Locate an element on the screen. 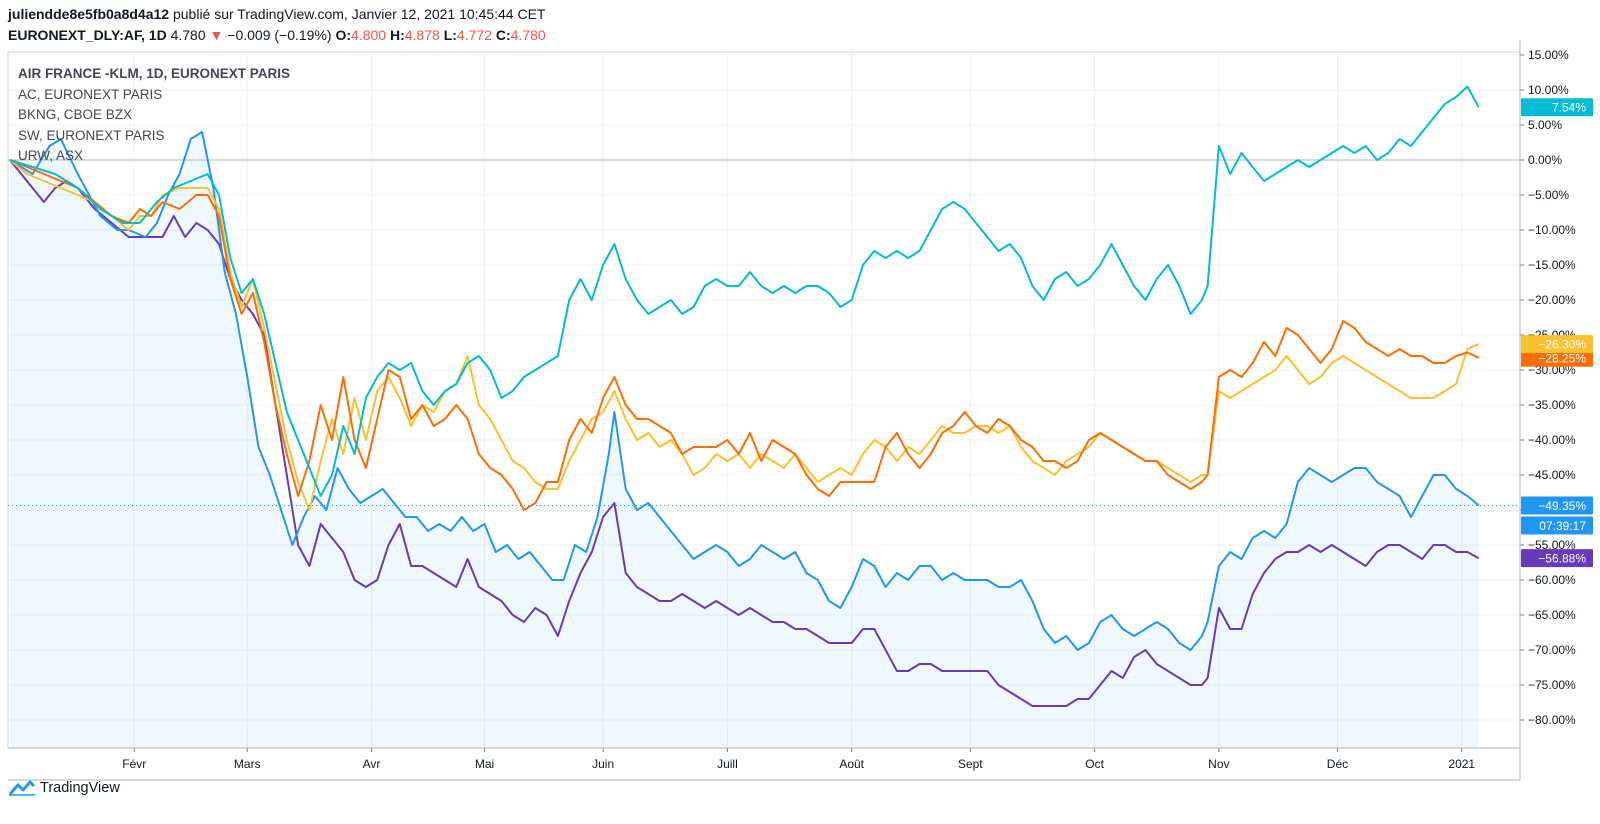  x-tick-label: 2021 is located at coordinates (1461, 764).